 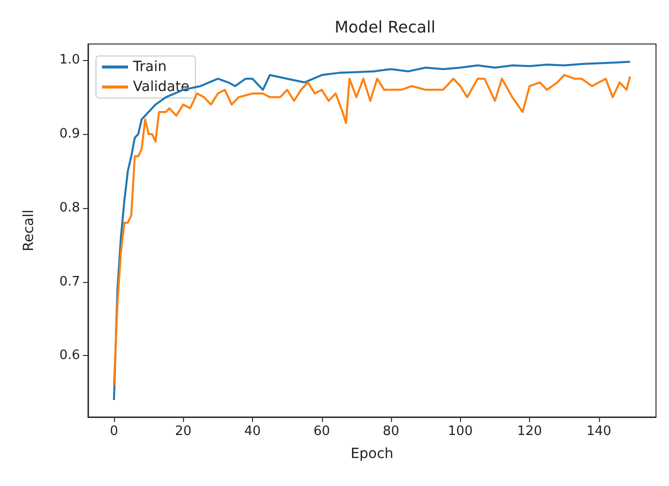 I want to click on y-tick-label: 0.7, so click(x=69, y=282).